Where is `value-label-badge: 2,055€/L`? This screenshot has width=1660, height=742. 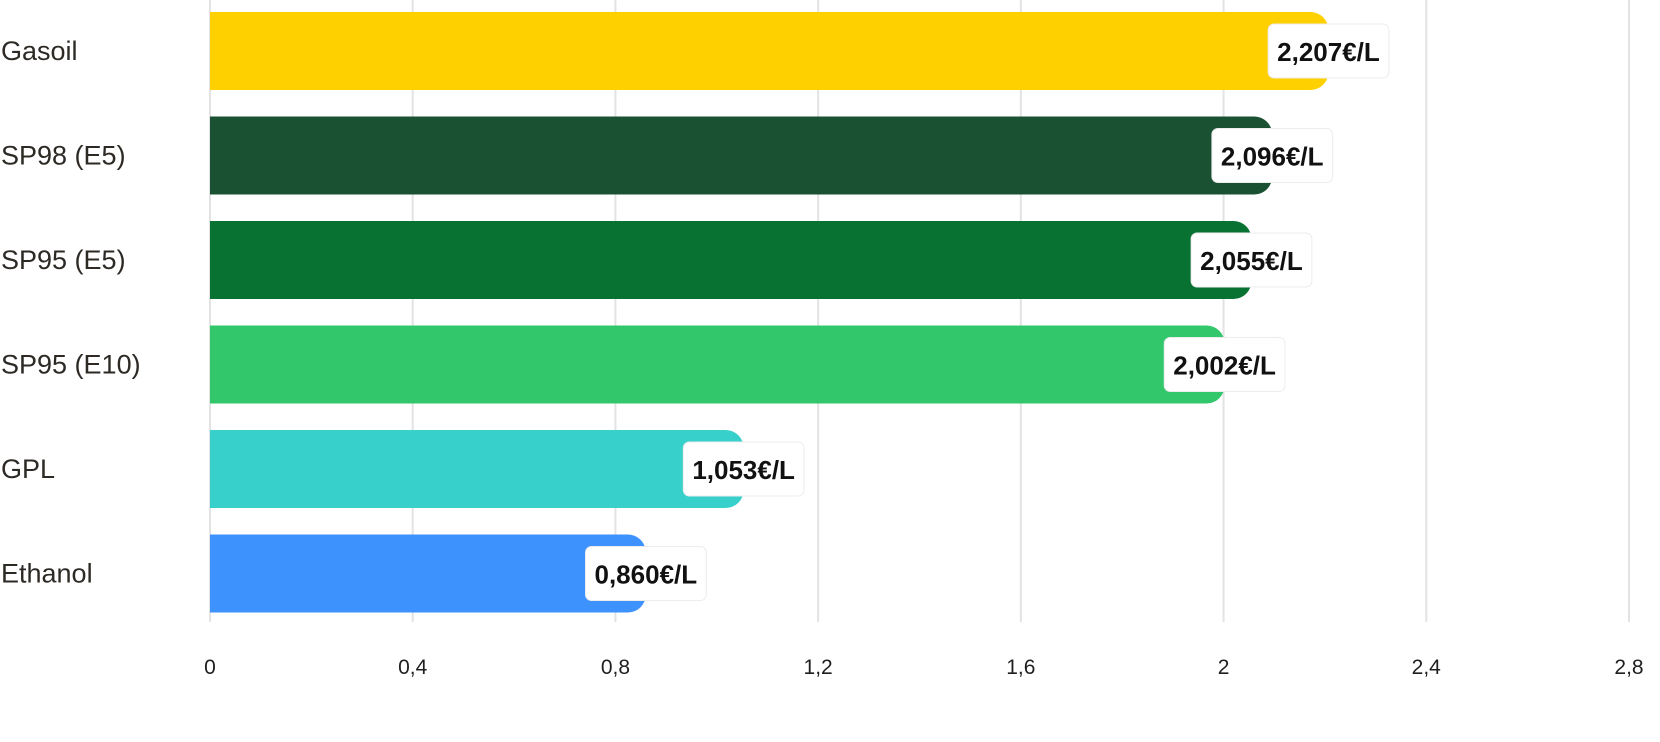
value-label-badge: 2,055€/L is located at coordinates (1251, 260).